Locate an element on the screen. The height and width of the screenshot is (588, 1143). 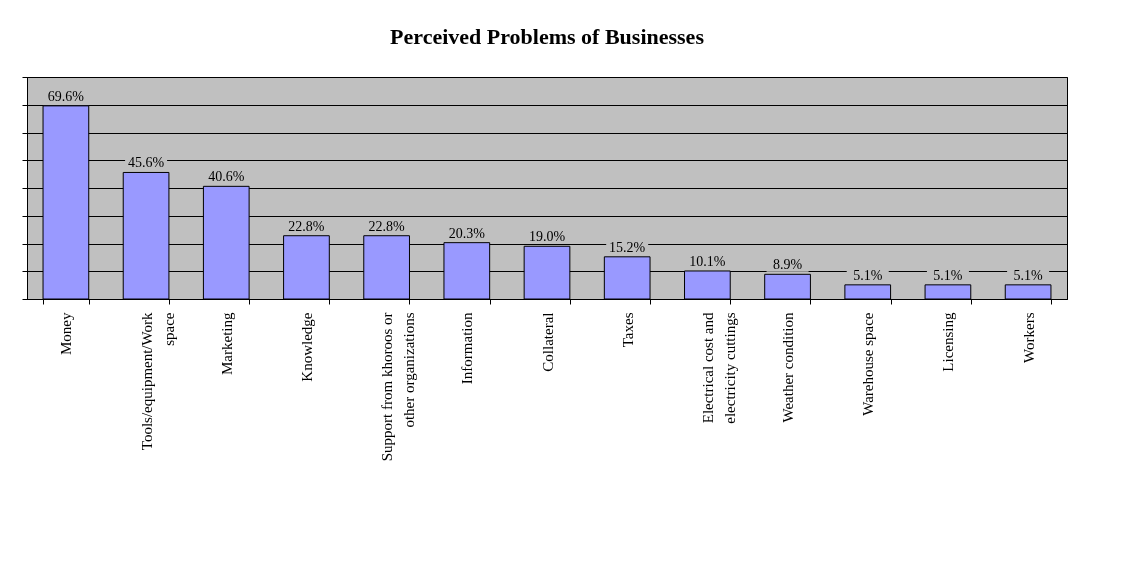
chart-title: Perceived Problems of Businesses is located at coordinates (547, 36).